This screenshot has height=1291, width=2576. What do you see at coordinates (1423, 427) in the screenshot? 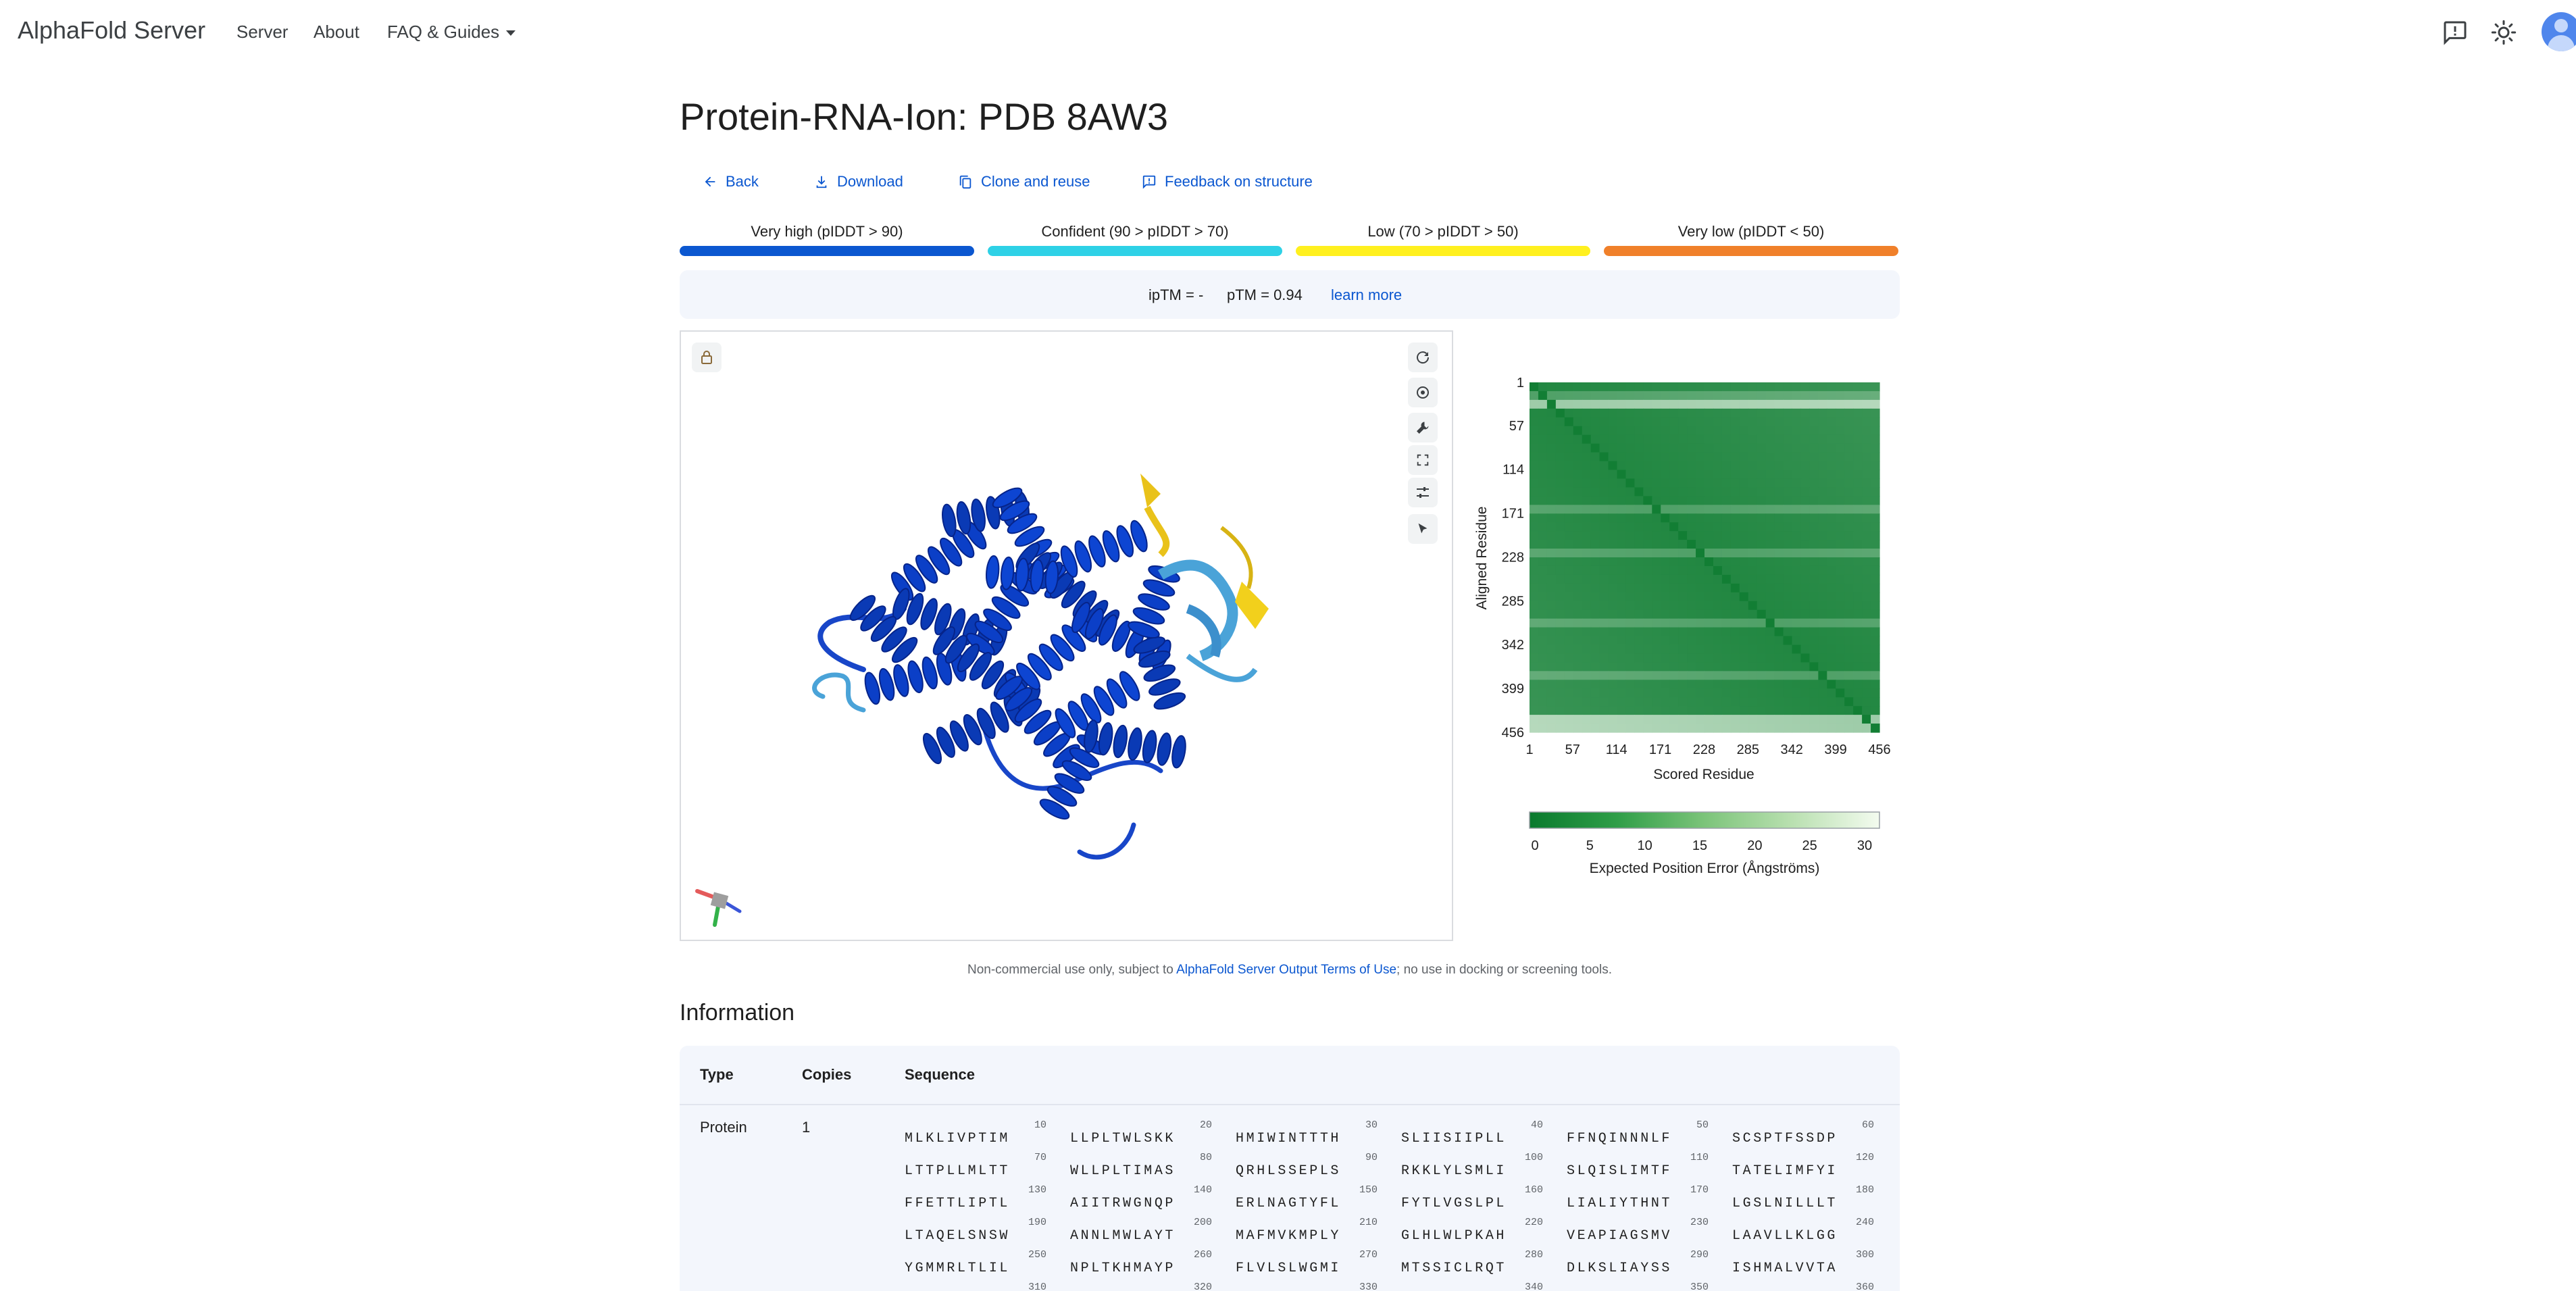
I see `wrench-icon` at bounding box center [1423, 427].